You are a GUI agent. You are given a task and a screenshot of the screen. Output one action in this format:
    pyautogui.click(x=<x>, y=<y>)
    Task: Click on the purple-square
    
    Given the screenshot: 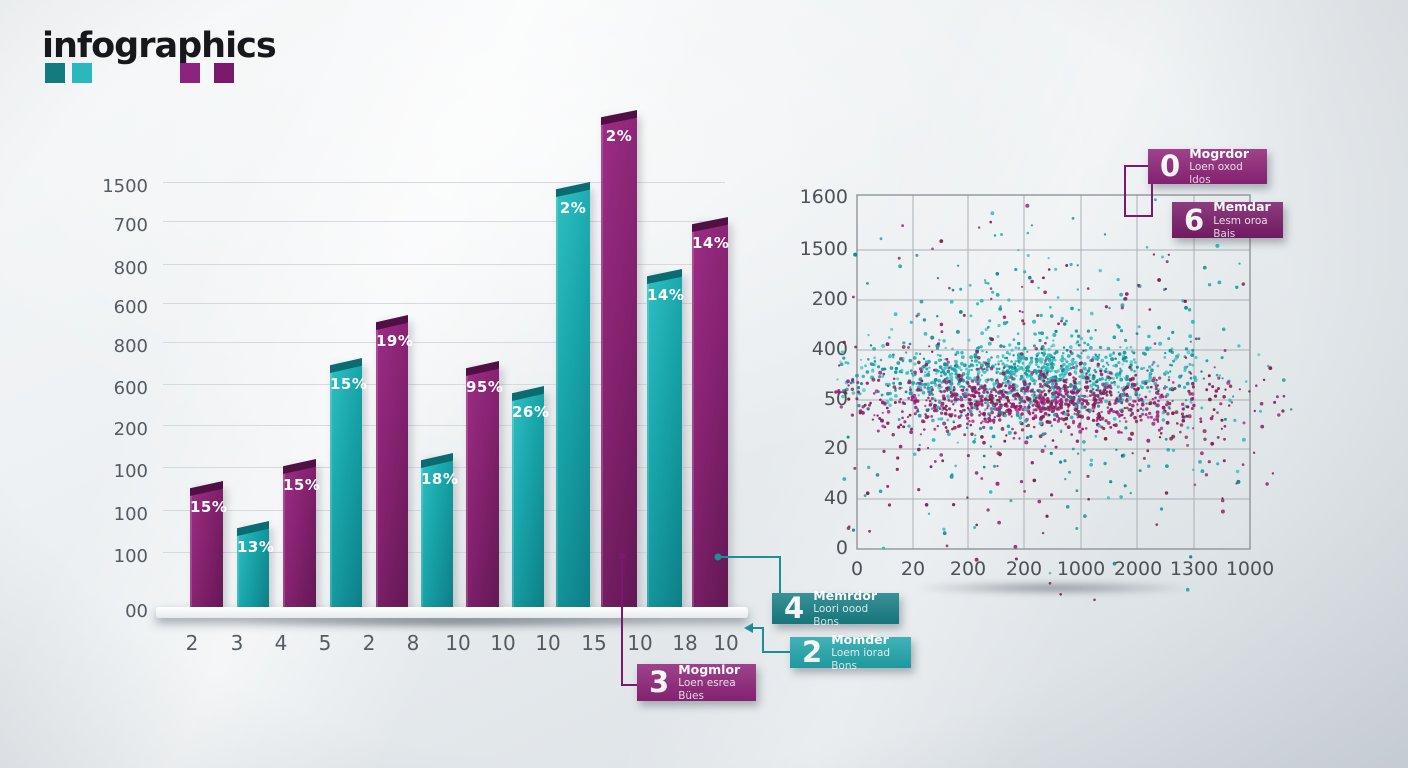 What is the action you would take?
    pyautogui.click(x=190, y=73)
    